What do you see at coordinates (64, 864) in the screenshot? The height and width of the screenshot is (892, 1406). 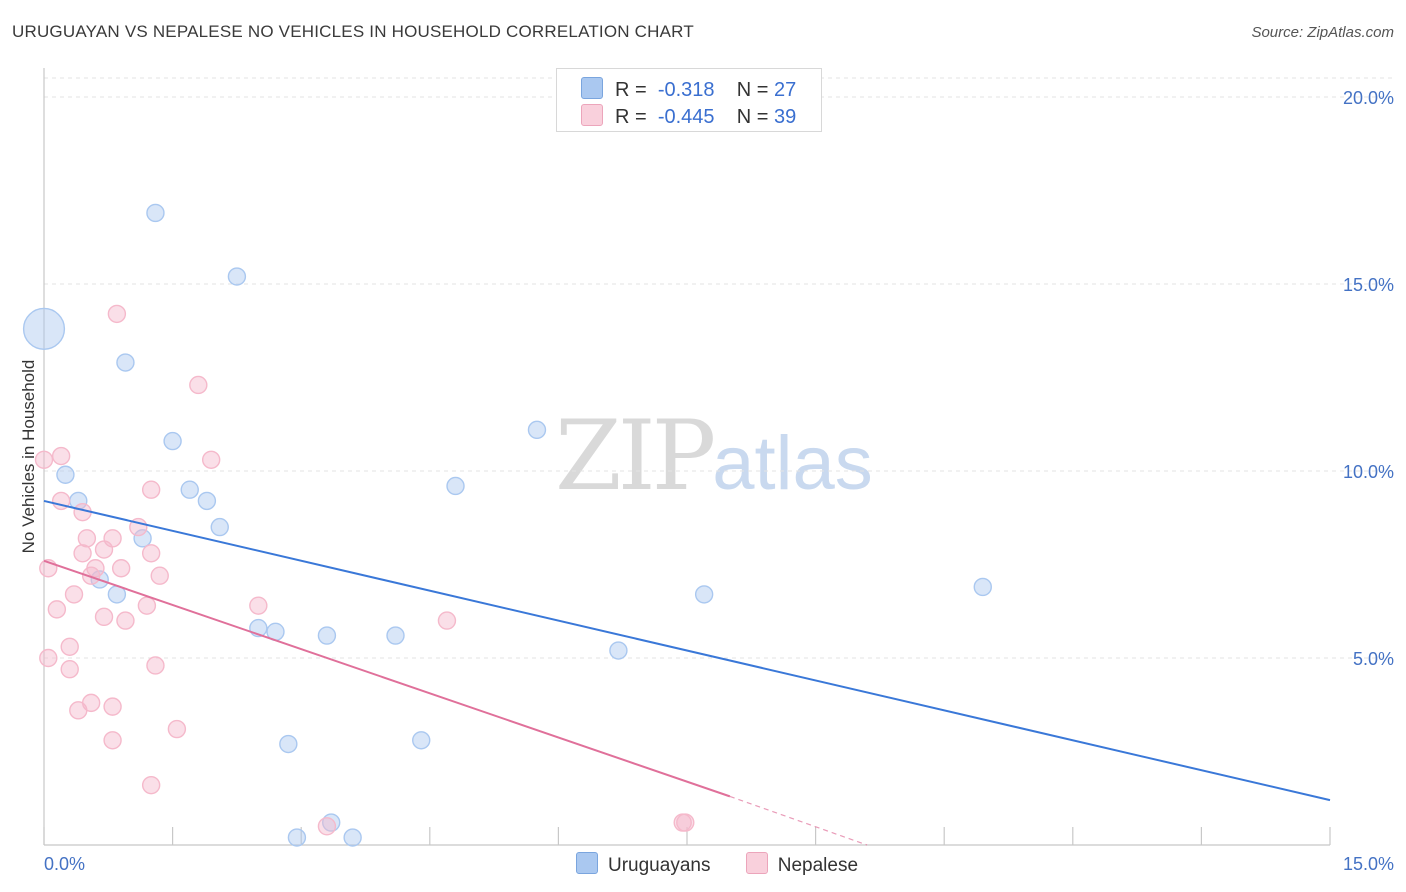 I see `x-tick-label: 0.0%` at bounding box center [64, 864].